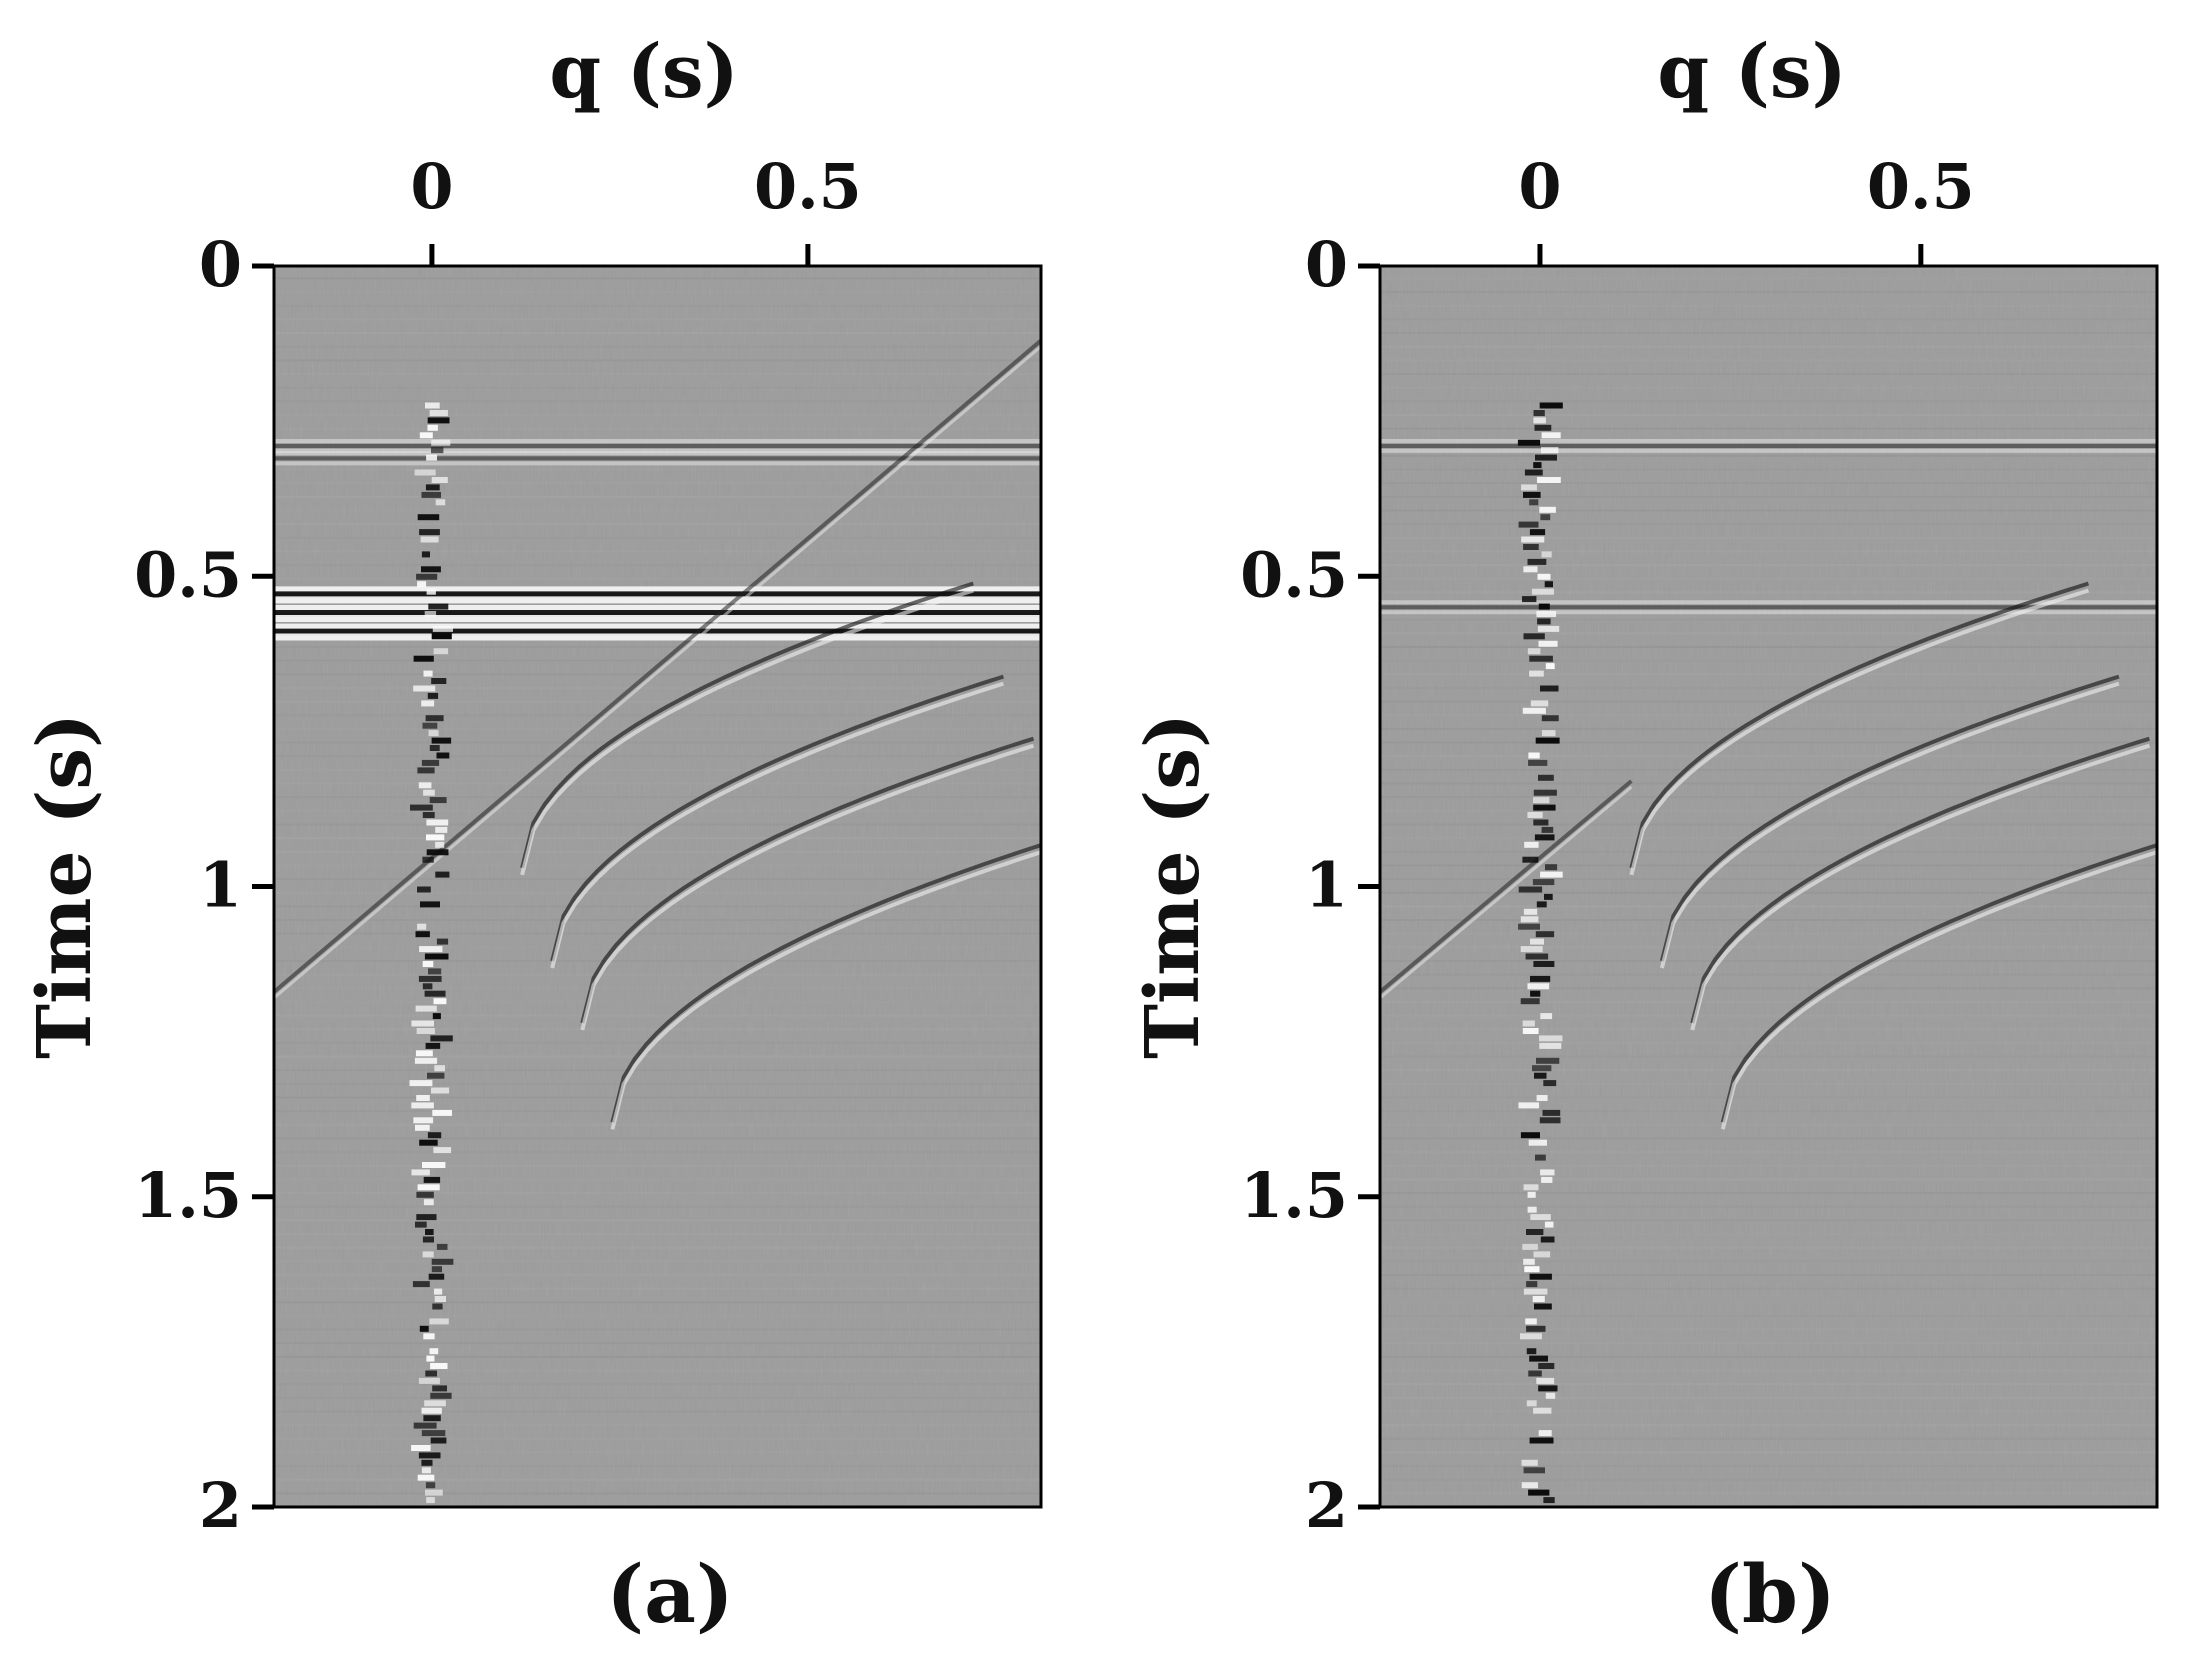  I want to click on x-tick-label: 0.5, so click(1921, 186).